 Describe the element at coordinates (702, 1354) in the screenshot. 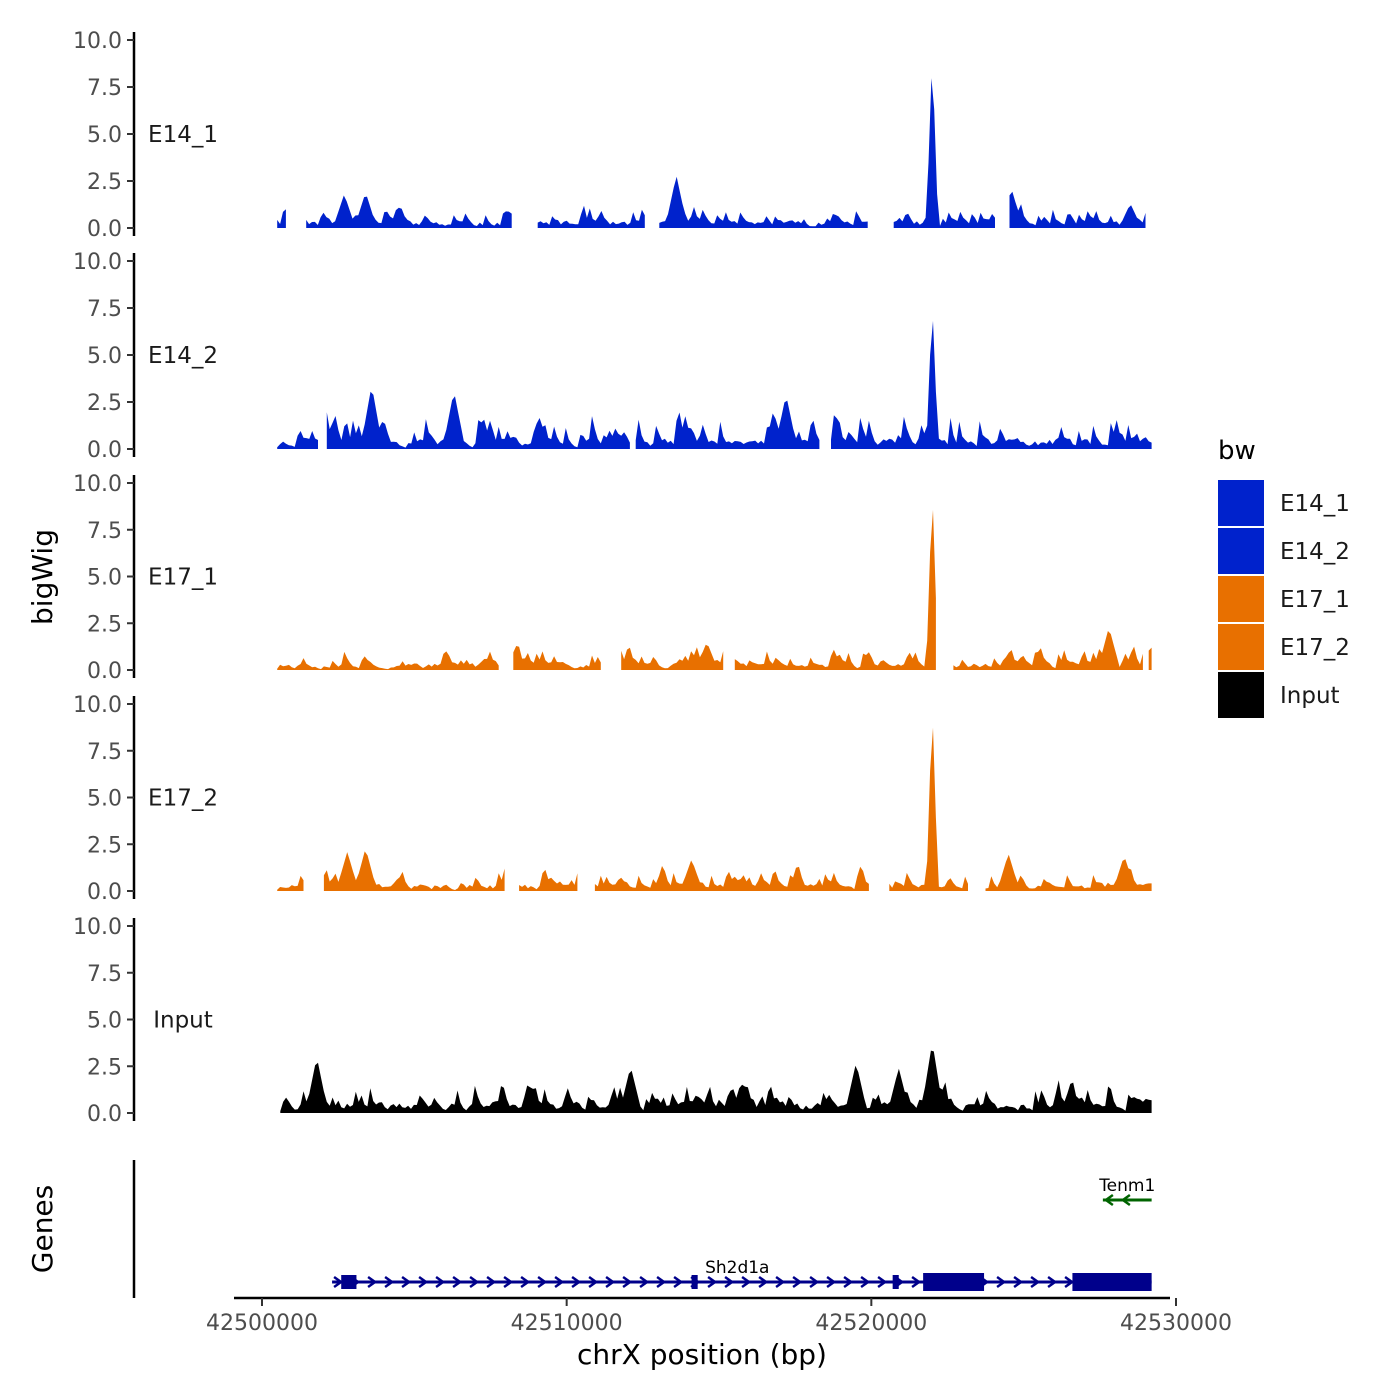

I see `x-axis-title: chrX position (bp)` at that location.